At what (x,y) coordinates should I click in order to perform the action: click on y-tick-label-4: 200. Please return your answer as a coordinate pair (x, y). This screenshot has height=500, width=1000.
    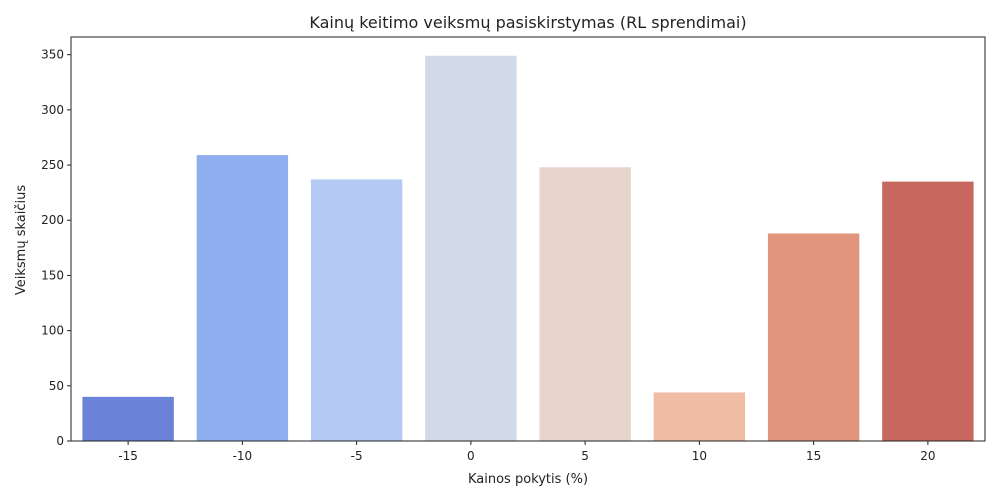
    Looking at the image, I should click on (52, 220).